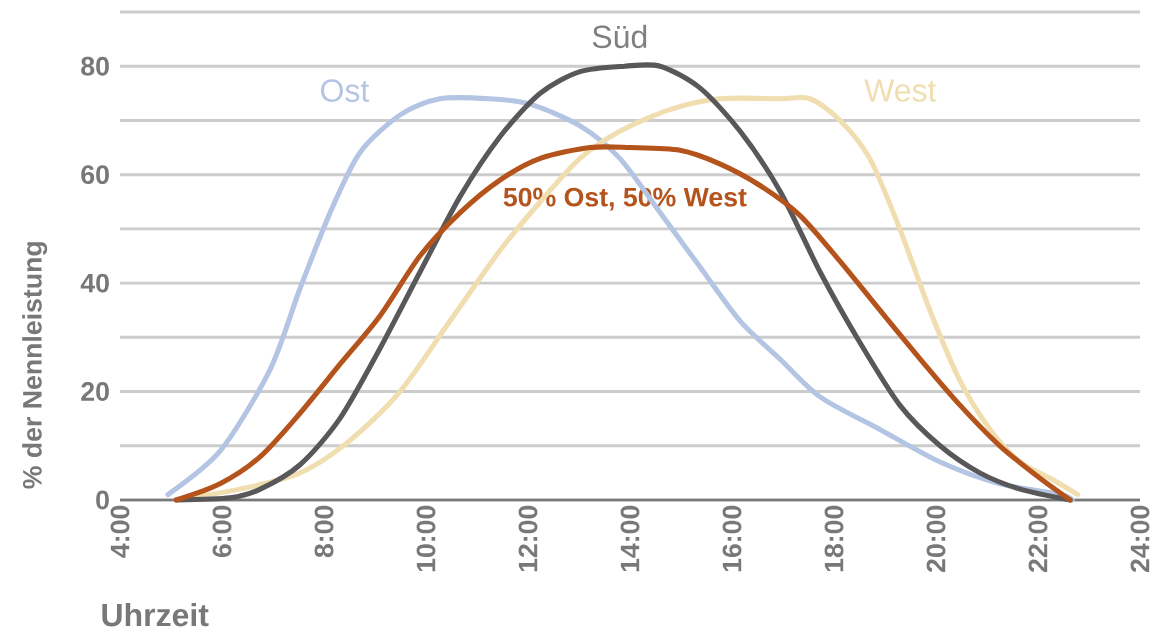 This screenshot has width=1165, height=634. What do you see at coordinates (630, 538) in the screenshot?
I see `x-tick-label: 14:00` at bounding box center [630, 538].